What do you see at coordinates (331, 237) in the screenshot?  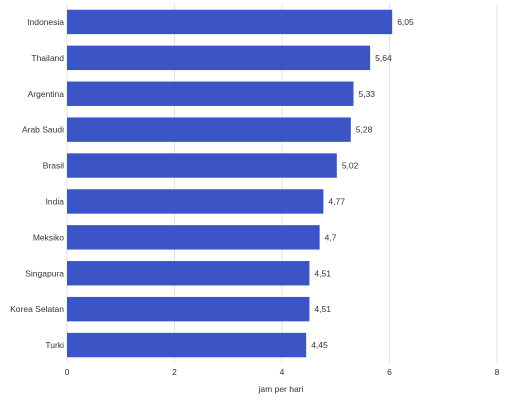 I see `value-label: 4,7` at bounding box center [331, 237].